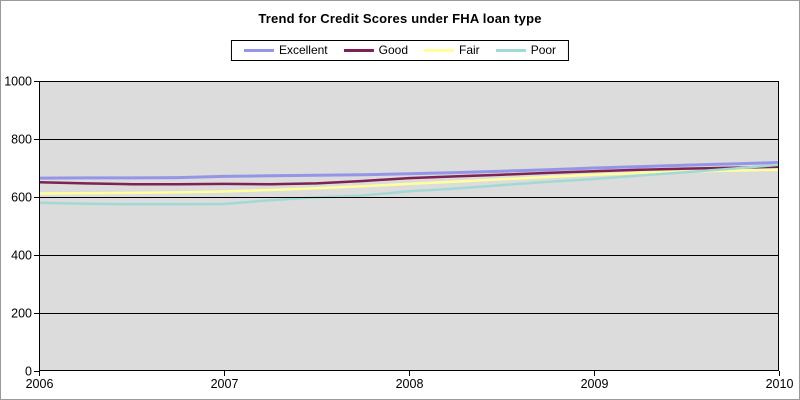 The width and height of the screenshot is (800, 400). I want to click on legend-label: Fair, so click(469, 50).